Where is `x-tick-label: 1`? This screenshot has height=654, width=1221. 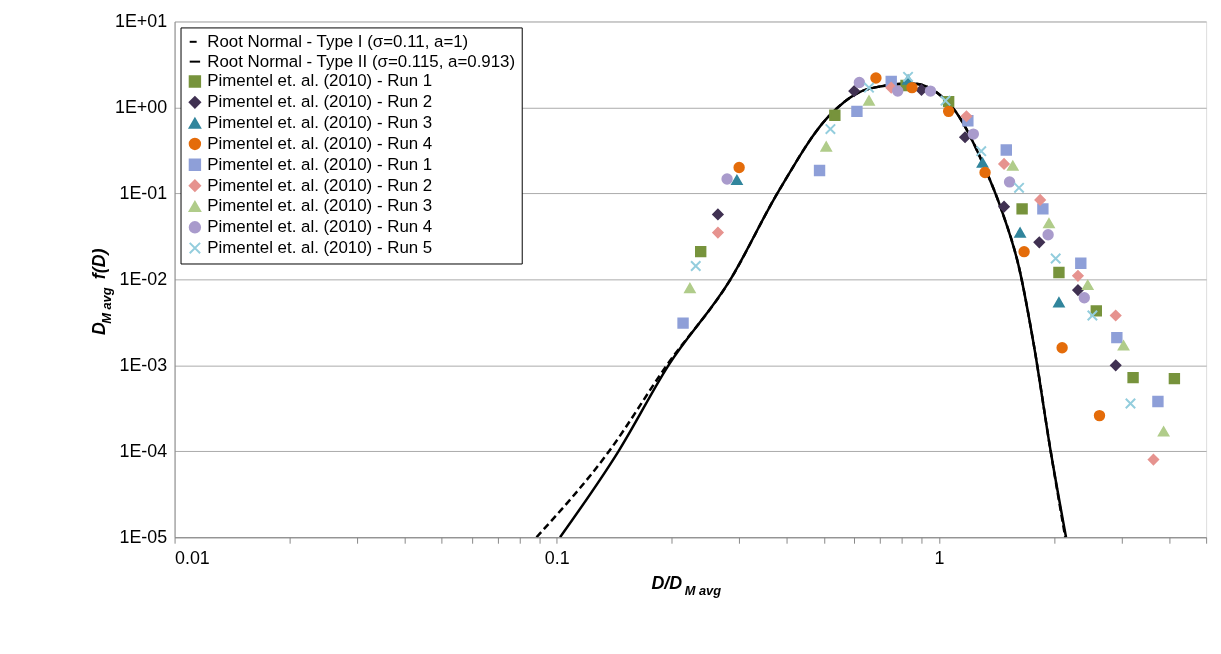
x-tick-label: 1 is located at coordinates (939, 557).